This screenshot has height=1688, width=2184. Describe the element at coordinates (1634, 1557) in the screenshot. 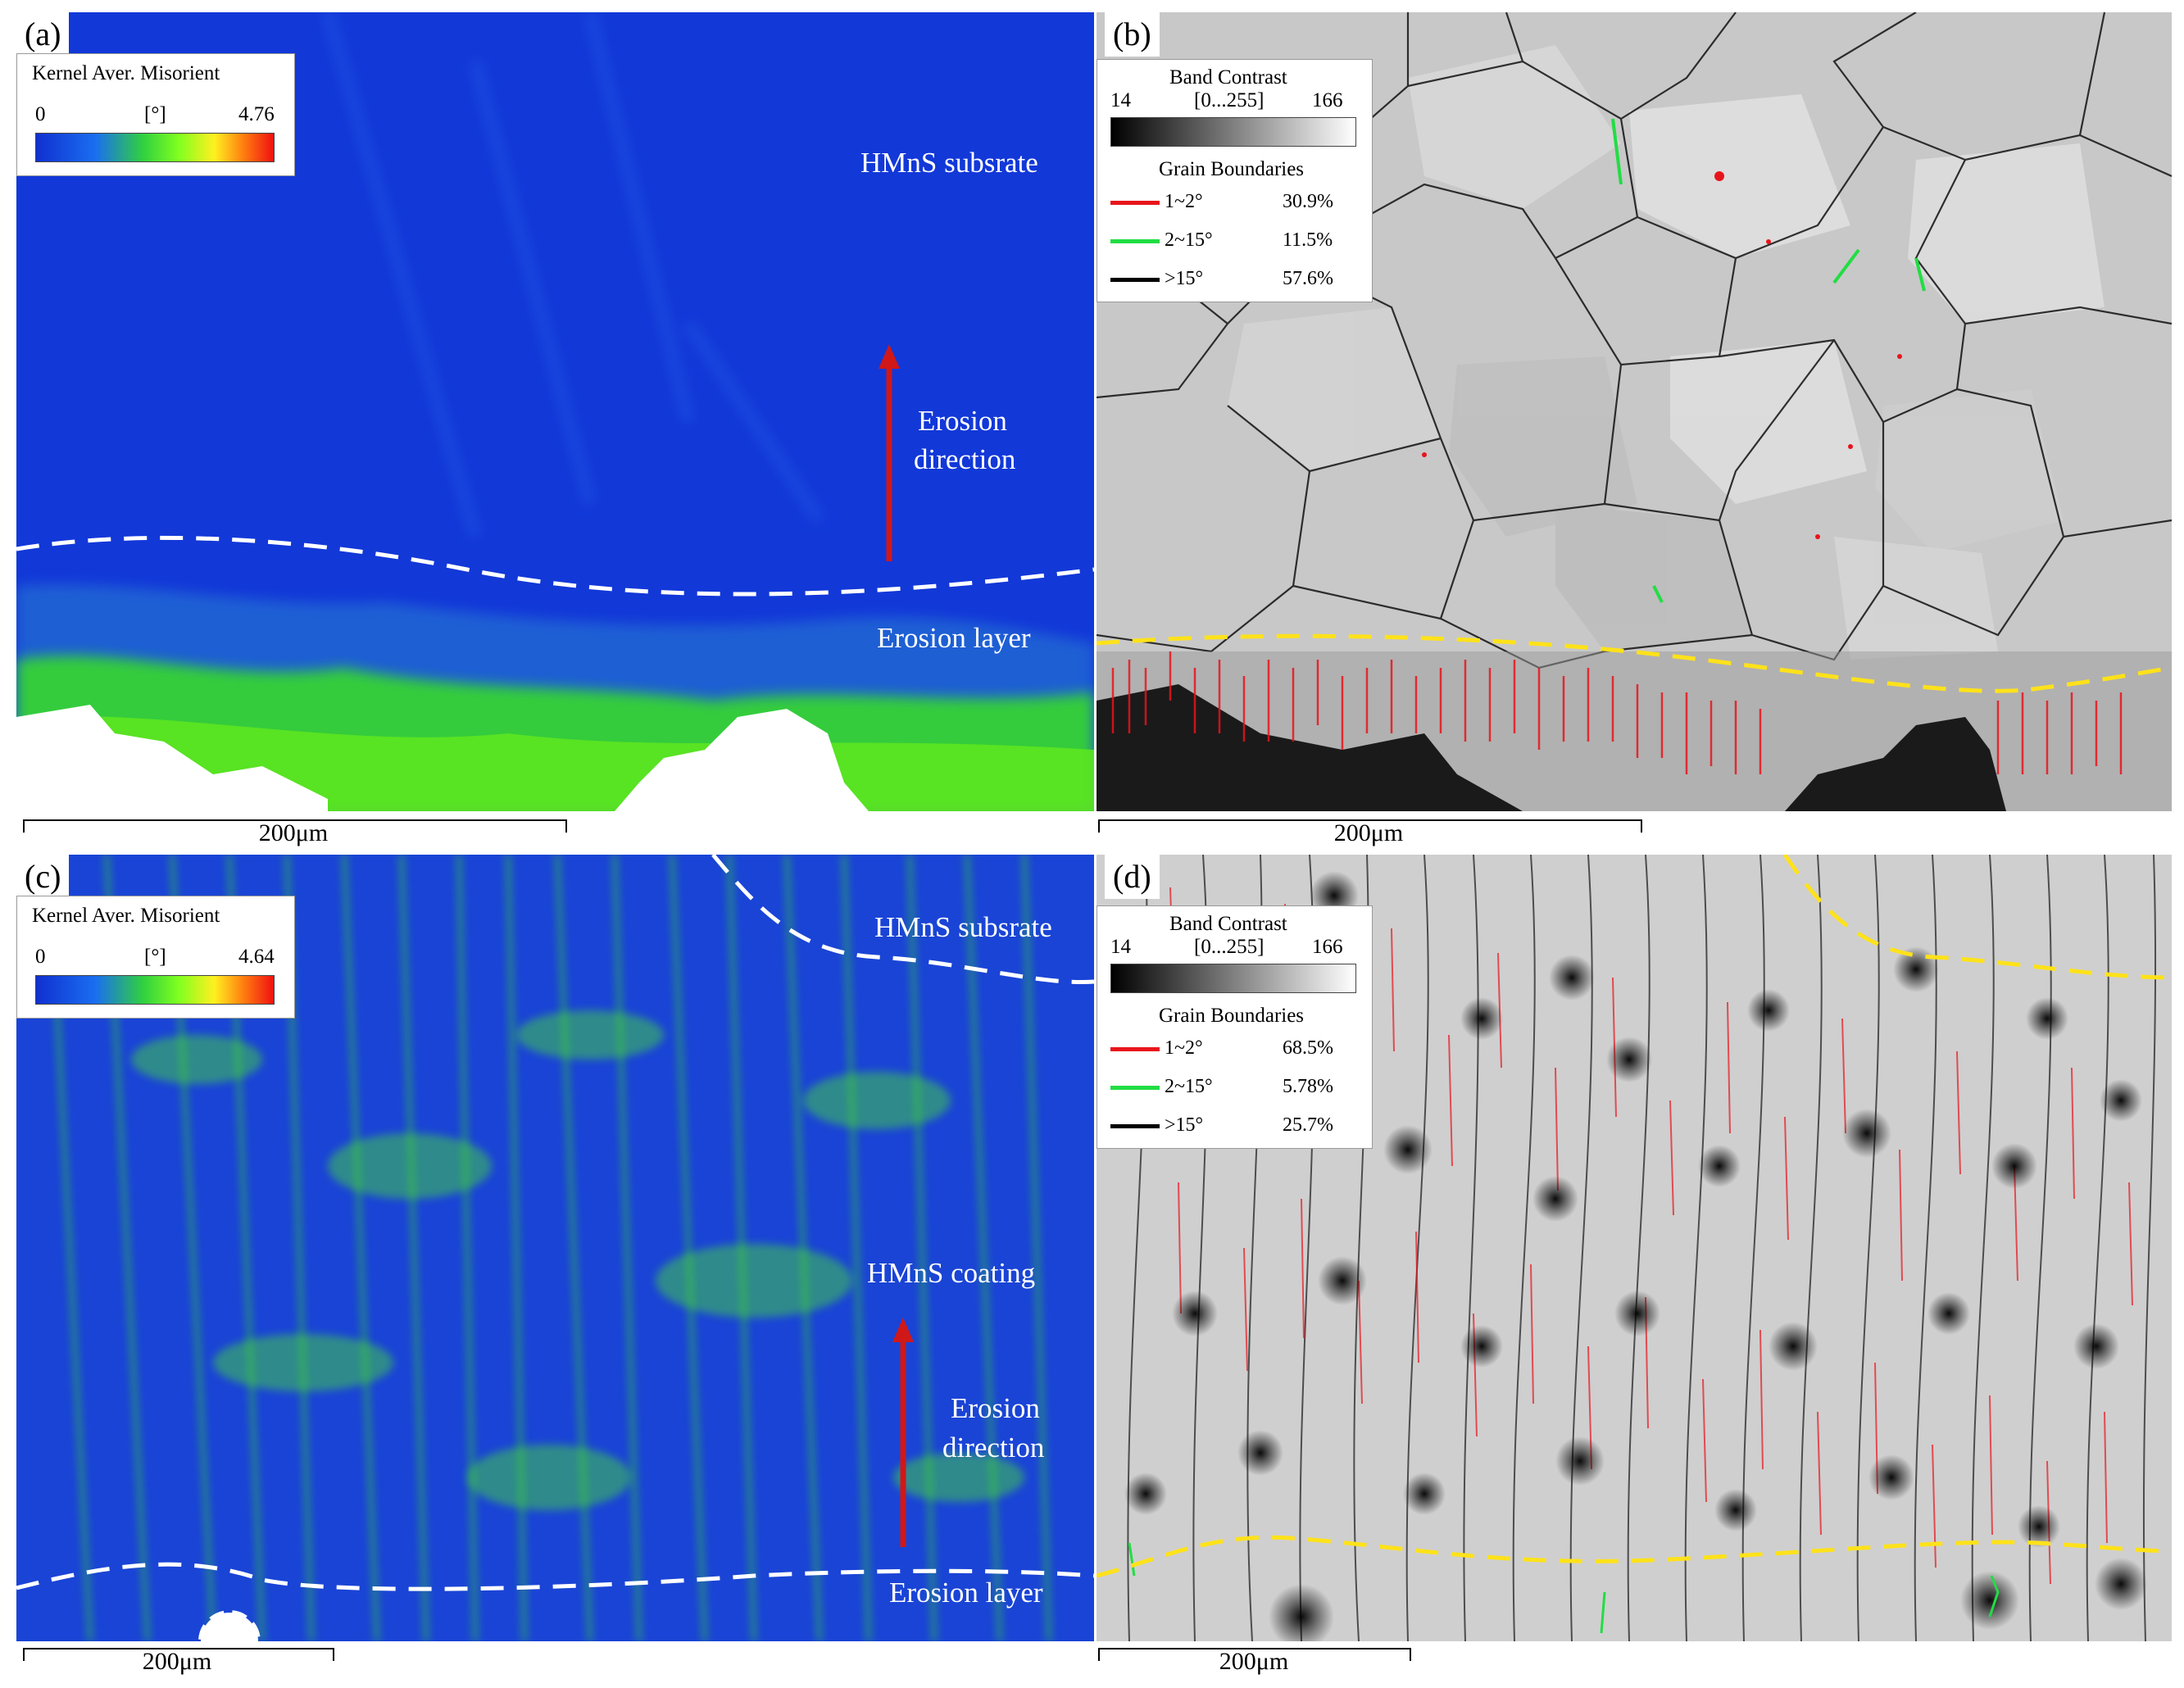

I see `erosion-layer-boundary-d` at that location.